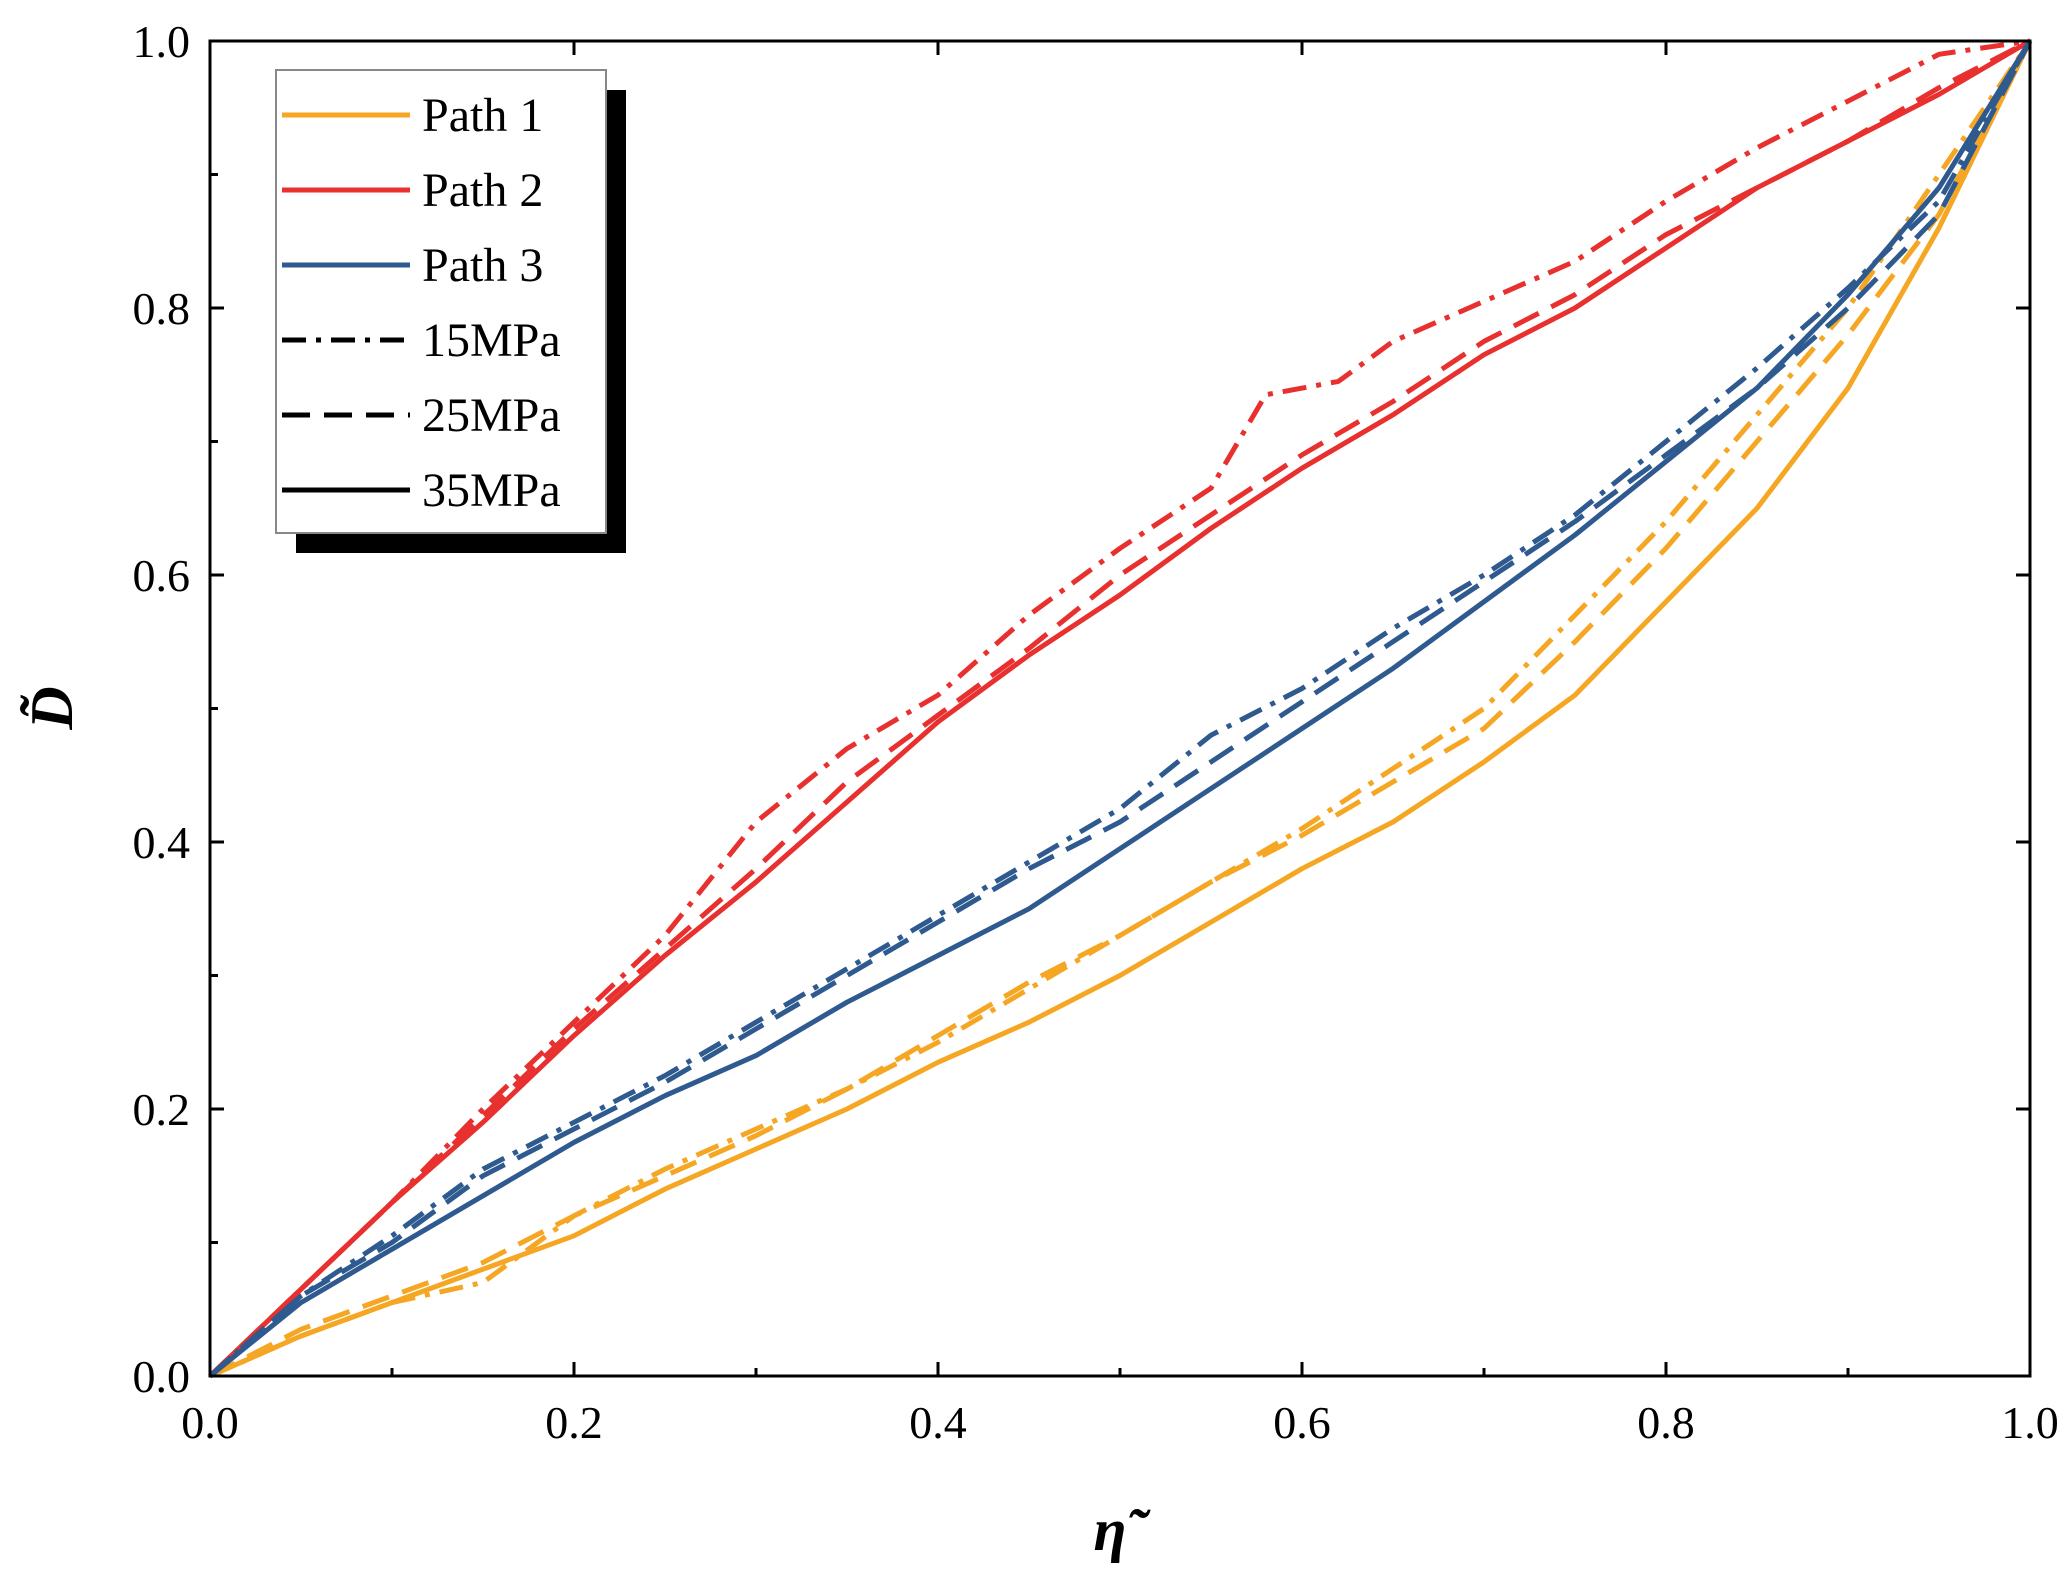 This screenshot has height=1570, width=2072. Describe the element at coordinates (482, 265) in the screenshot. I see `legend-label: Path 3` at that location.